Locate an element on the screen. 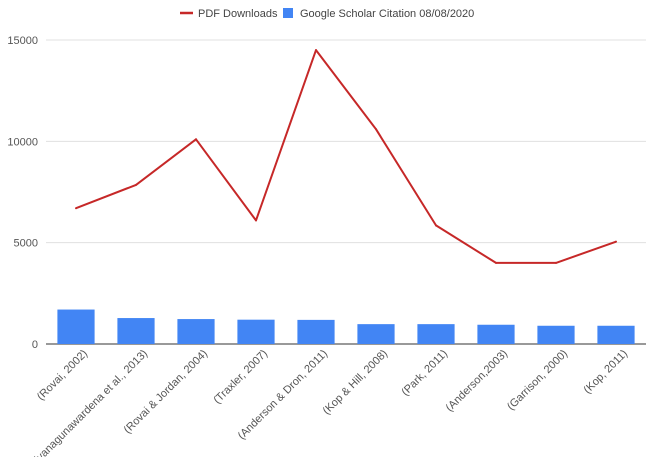  x-tick-label: (Rovai, 2002) is located at coordinates (62, 375).